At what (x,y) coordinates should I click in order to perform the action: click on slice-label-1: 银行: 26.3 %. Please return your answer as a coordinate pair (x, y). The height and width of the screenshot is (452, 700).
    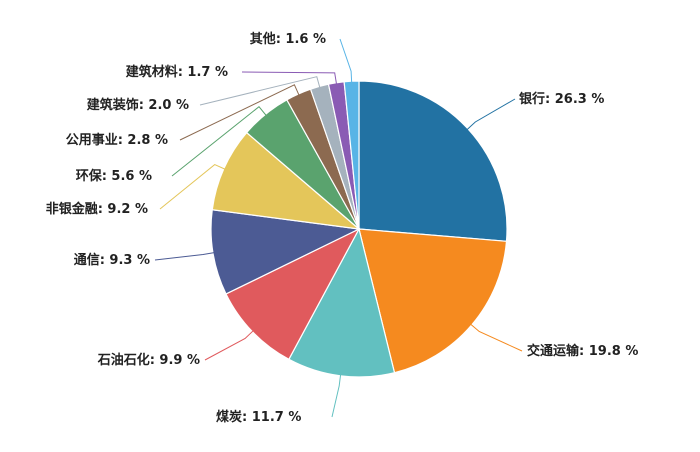
    Looking at the image, I should click on (561, 99).